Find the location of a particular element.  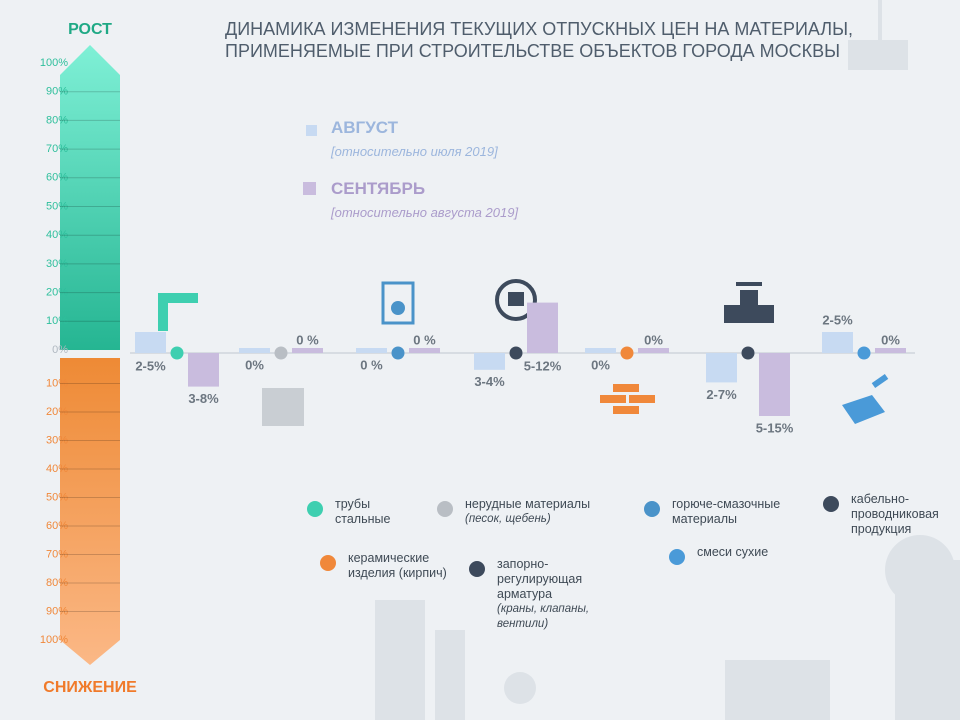

y-tick-label: 0% is located at coordinates (60, 350).